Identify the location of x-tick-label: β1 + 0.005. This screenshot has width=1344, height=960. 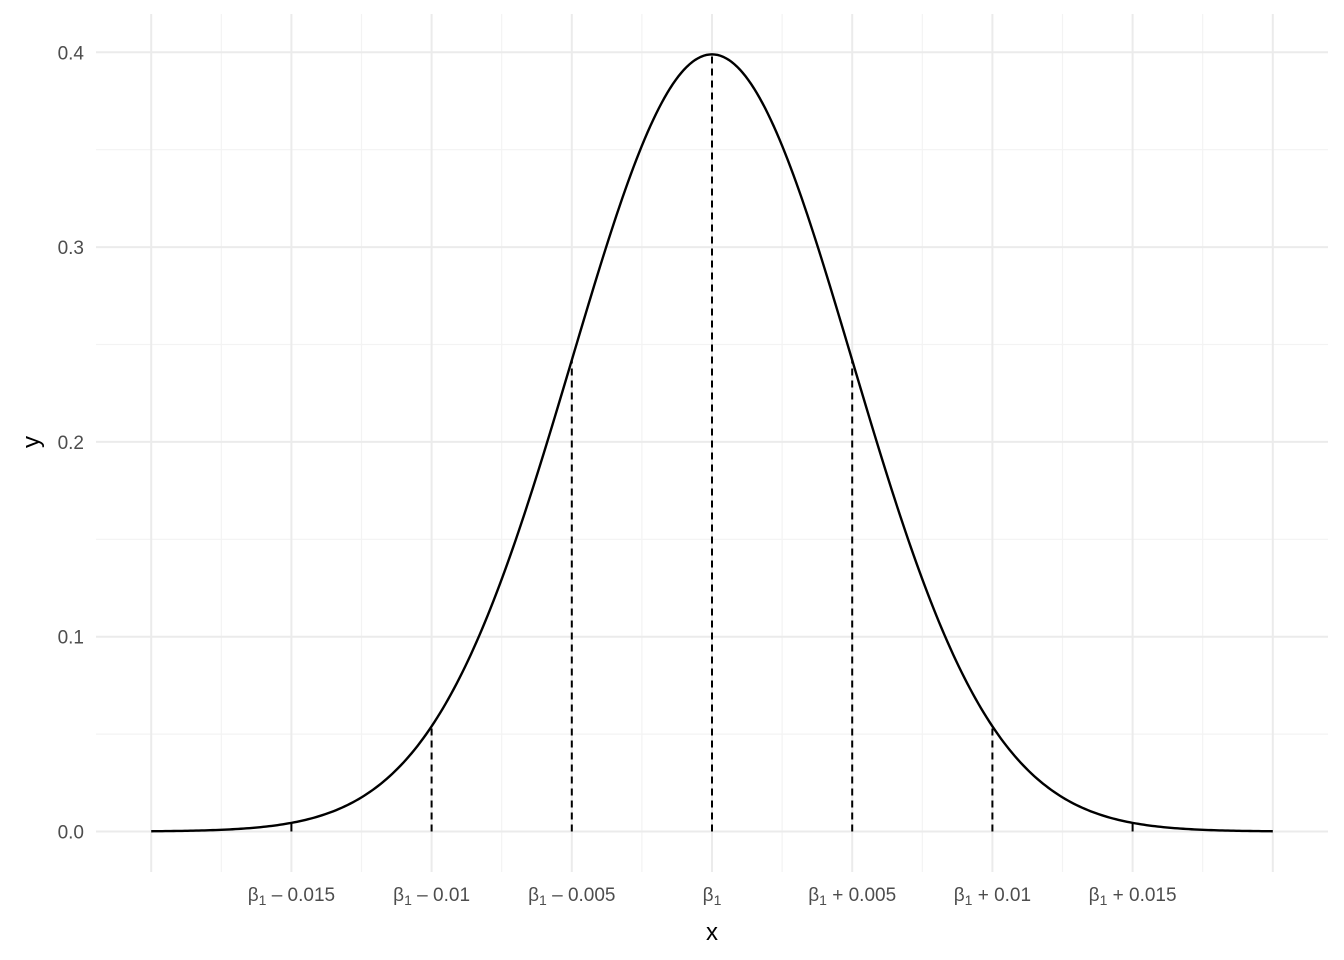
(852, 896).